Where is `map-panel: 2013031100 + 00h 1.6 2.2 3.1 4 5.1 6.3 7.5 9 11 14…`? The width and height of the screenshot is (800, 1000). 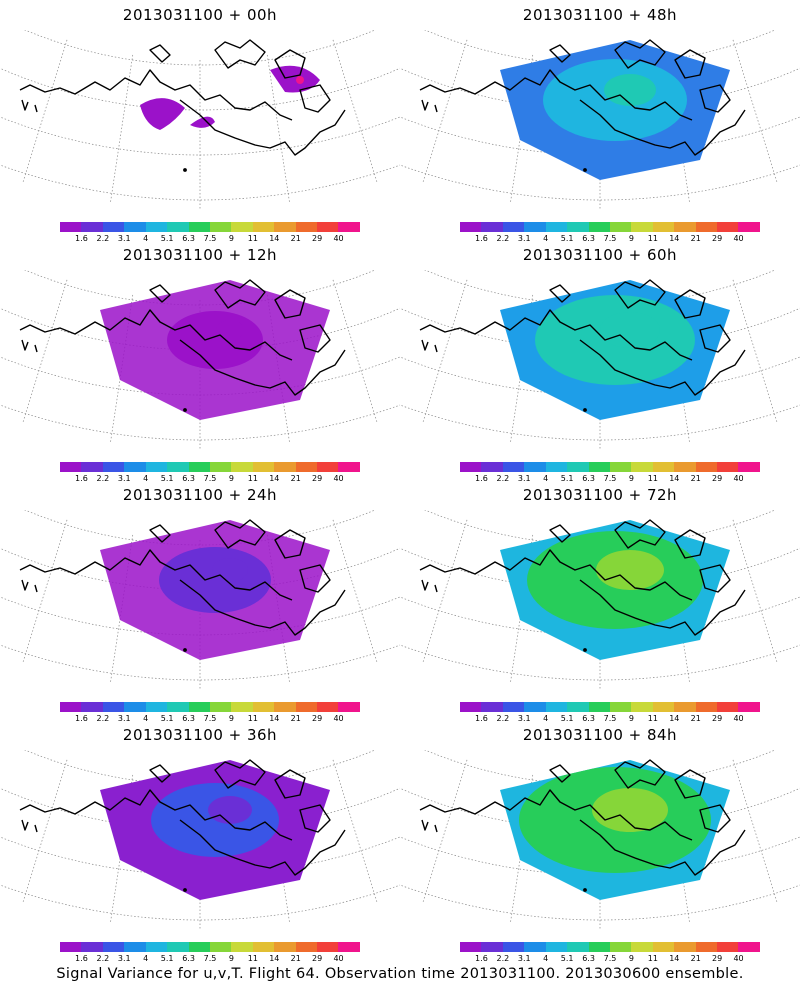
map-panel: 2013031100 + 00h 1.6 2.2 3.1 4 5.1 6.3 7.5 9 11 14… is located at coordinates (200, 121).